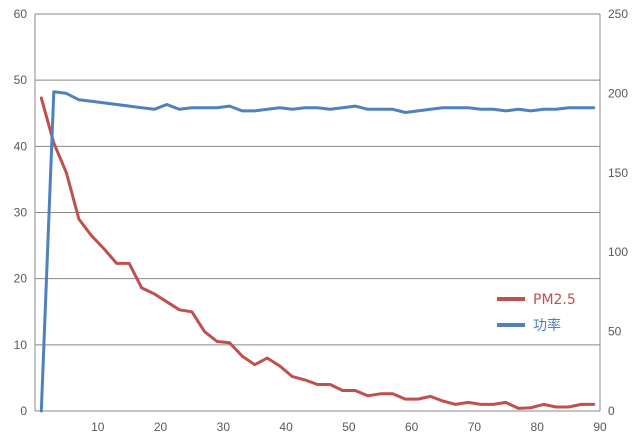 Image resolution: width=640 pixels, height=446 pixels. I want to click on left-tick-label: 30, so click(21, 213).